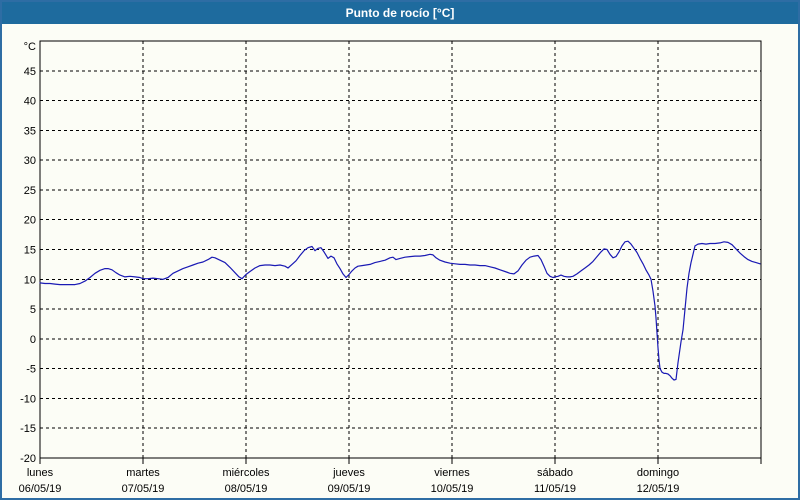 The height and width of the screenshot is (500, 800). Describe the element at coordinates (28, 459) in the screenshot. I see `y-axis-tick-label: -20` at that location.